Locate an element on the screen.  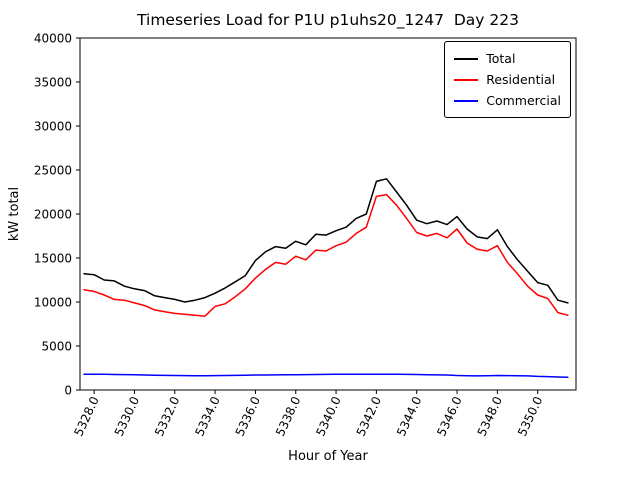
total-line-swatch is located at coordinates (466, 58).